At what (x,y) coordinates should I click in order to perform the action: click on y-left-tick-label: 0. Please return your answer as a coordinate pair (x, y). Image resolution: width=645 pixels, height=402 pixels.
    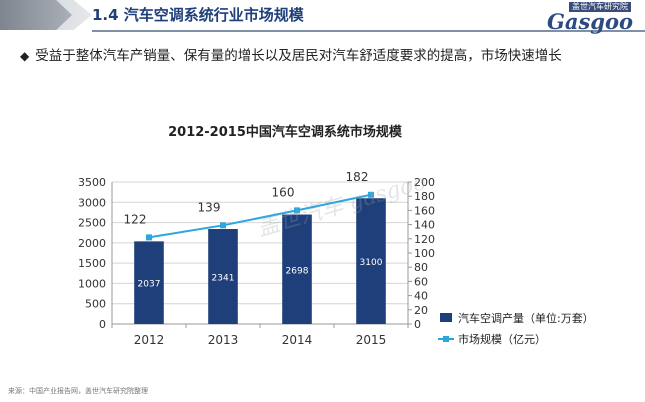
    Looking at the image, I should click on (102, 324).